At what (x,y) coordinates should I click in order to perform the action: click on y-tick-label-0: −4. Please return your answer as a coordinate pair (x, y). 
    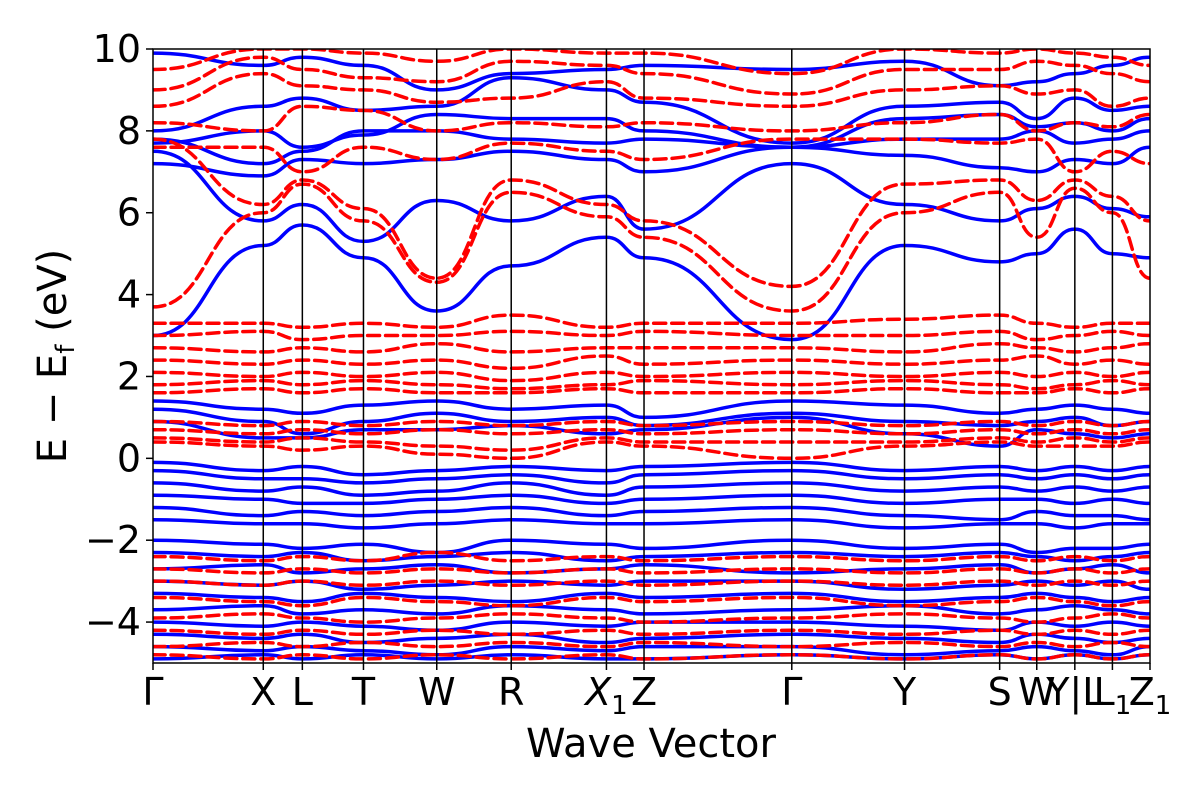
    Looking at the image, I should click on (113, 622).